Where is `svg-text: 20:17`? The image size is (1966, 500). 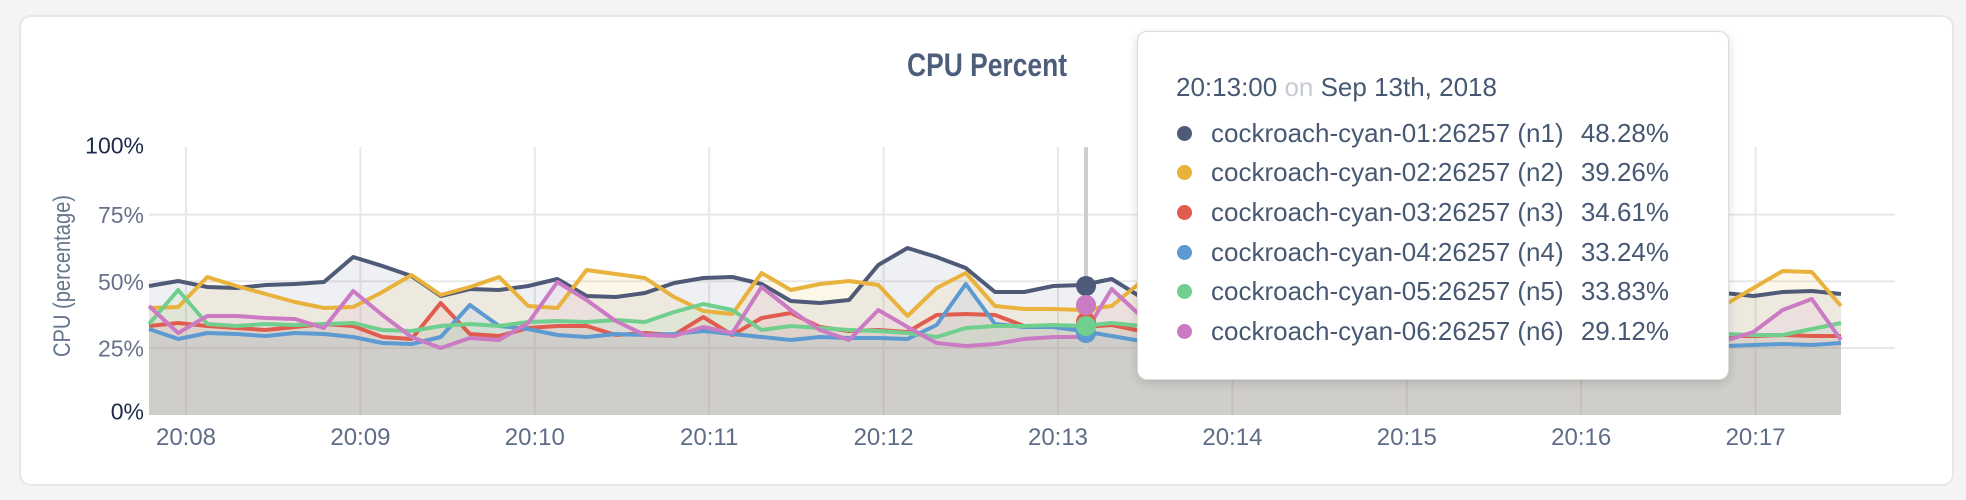
svg-text: 20:17 is located at coordinates (1756, 437).